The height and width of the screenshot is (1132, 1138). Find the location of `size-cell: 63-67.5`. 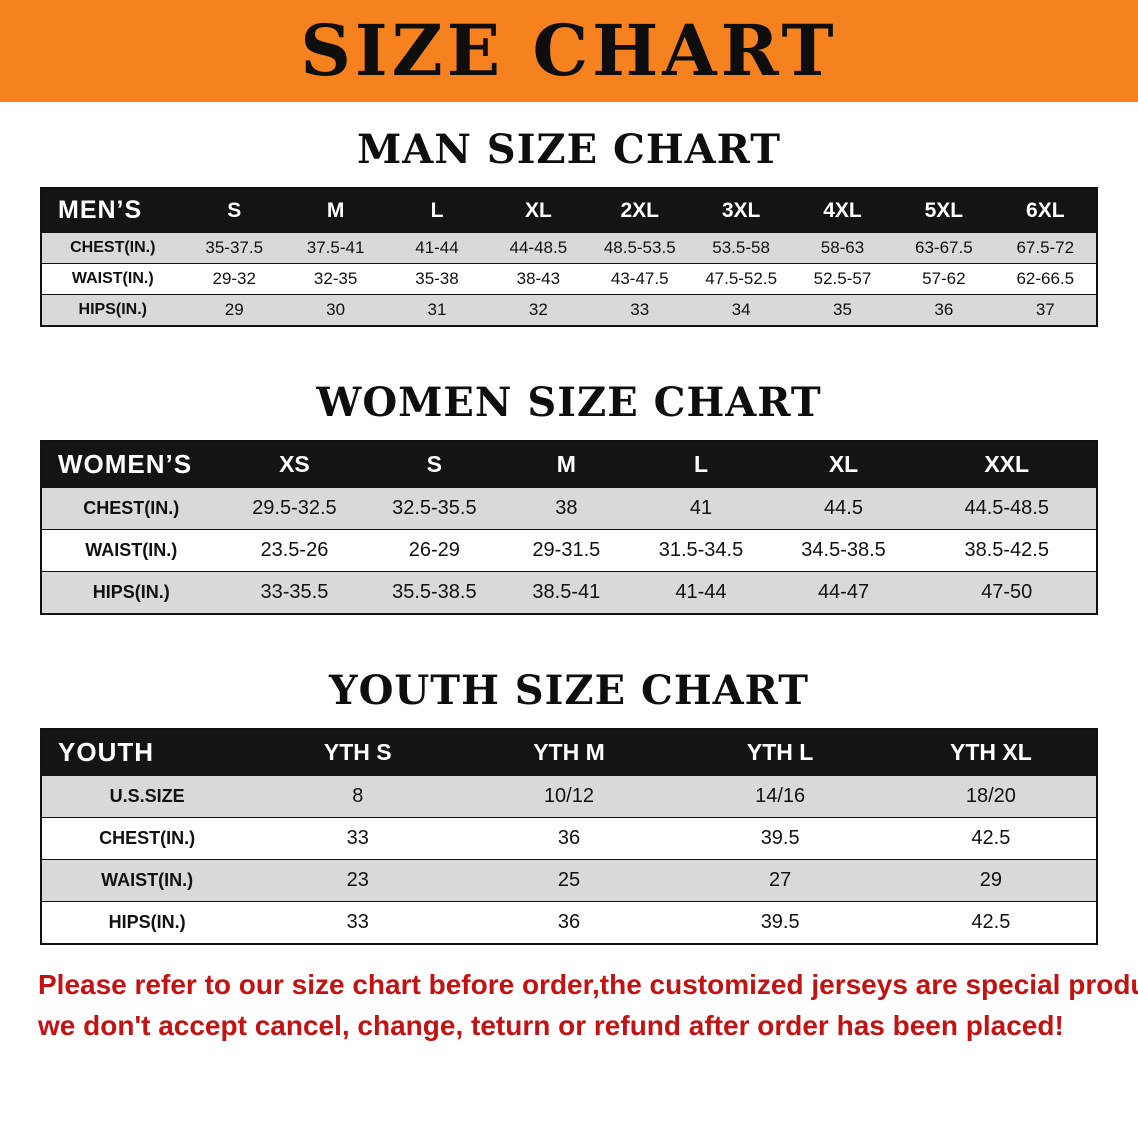

size-cell: 63-67.5 is located at coordinates (944, 248).